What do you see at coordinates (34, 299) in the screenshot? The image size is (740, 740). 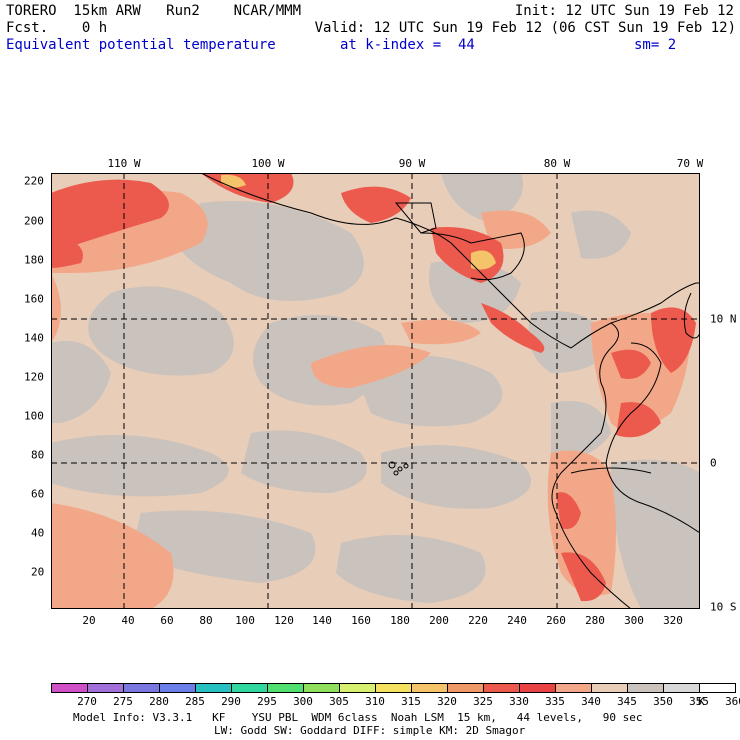 I see `y-label-160: 160` at bounding box center [34, 299].